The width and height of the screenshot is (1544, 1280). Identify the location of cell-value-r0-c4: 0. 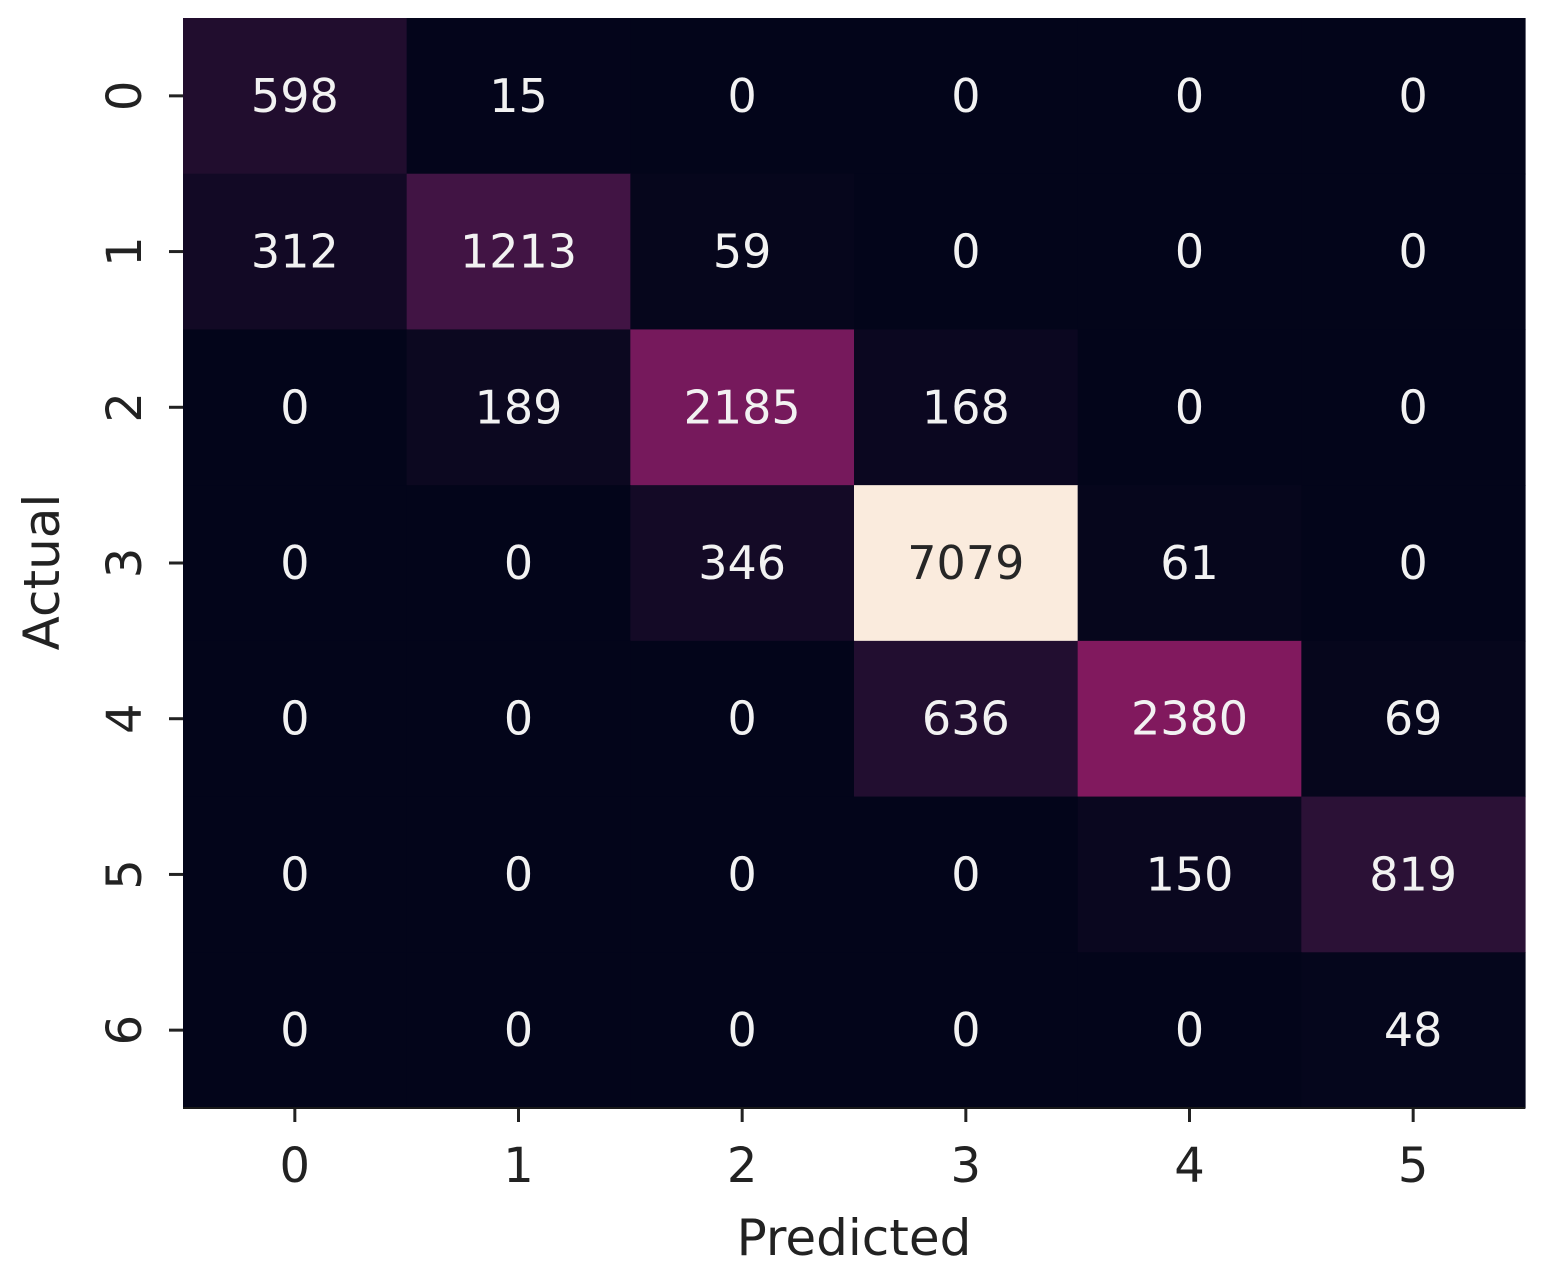
(1189, 96).